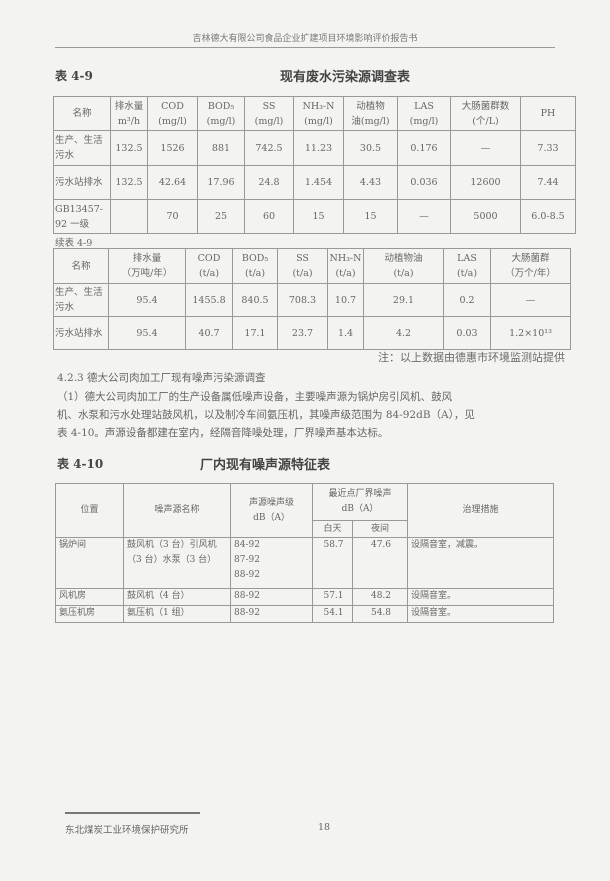  What do you see at coordinates (424, 113) in the screenshot?
I see `column-header: LAS (mg/l)` at bounding box center [424, 113].